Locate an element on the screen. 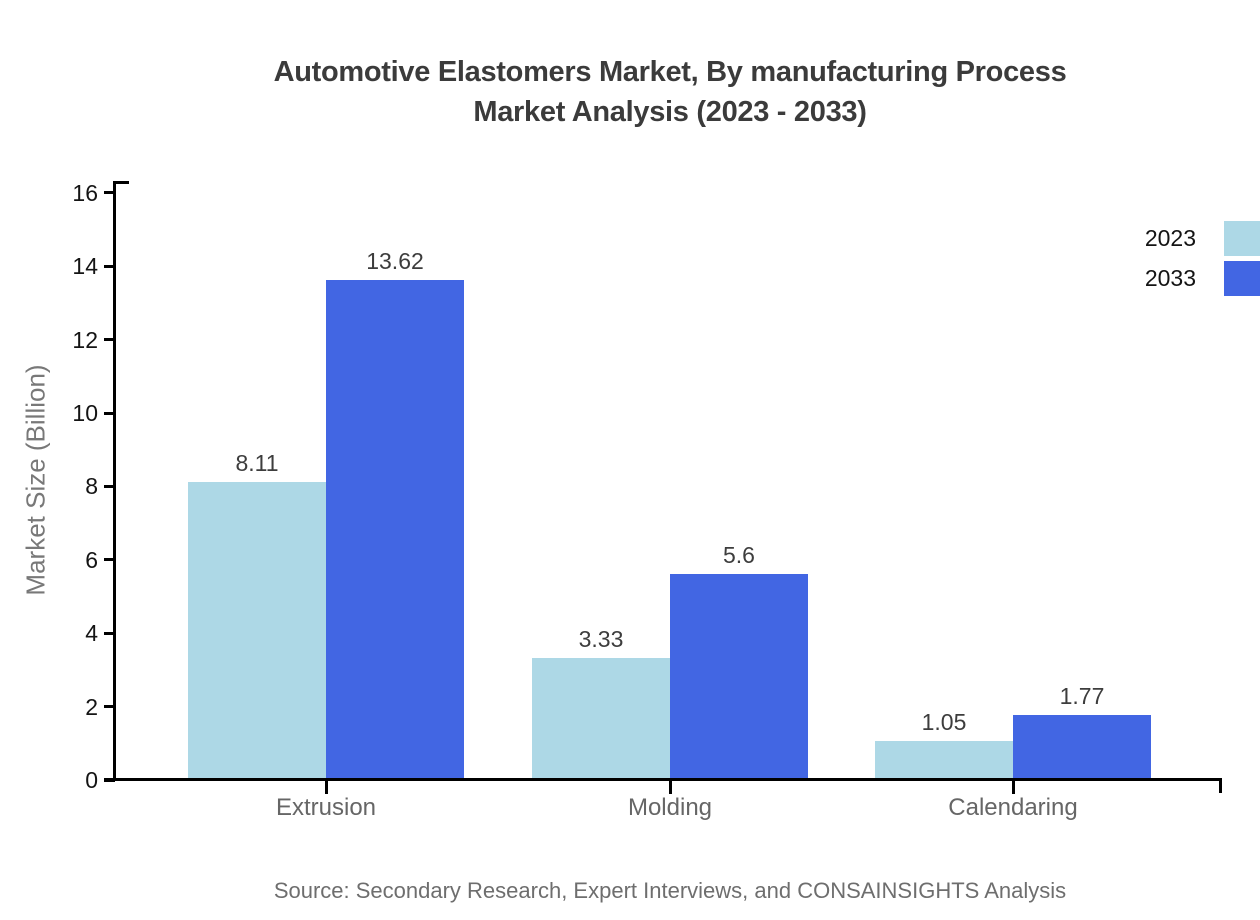 This screenshot has width=1260, height=920. y-tick-label: 8 is located at coordinates (91, 486).